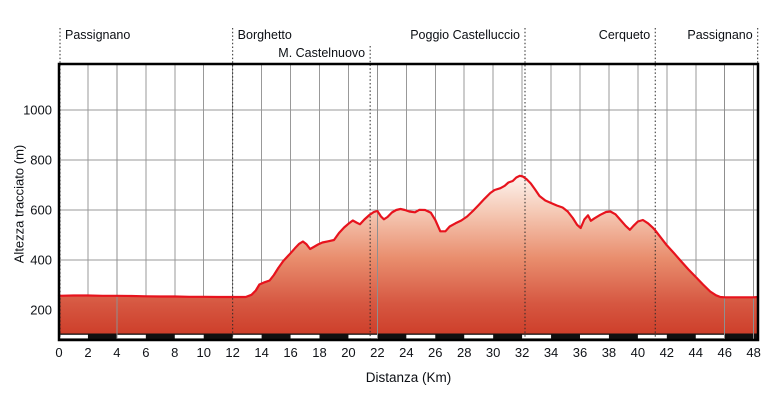  What do you see at coordinates (203, 352) in the screenshot?
I see `x-tick-label: 10` at bounding box center [203, 352].